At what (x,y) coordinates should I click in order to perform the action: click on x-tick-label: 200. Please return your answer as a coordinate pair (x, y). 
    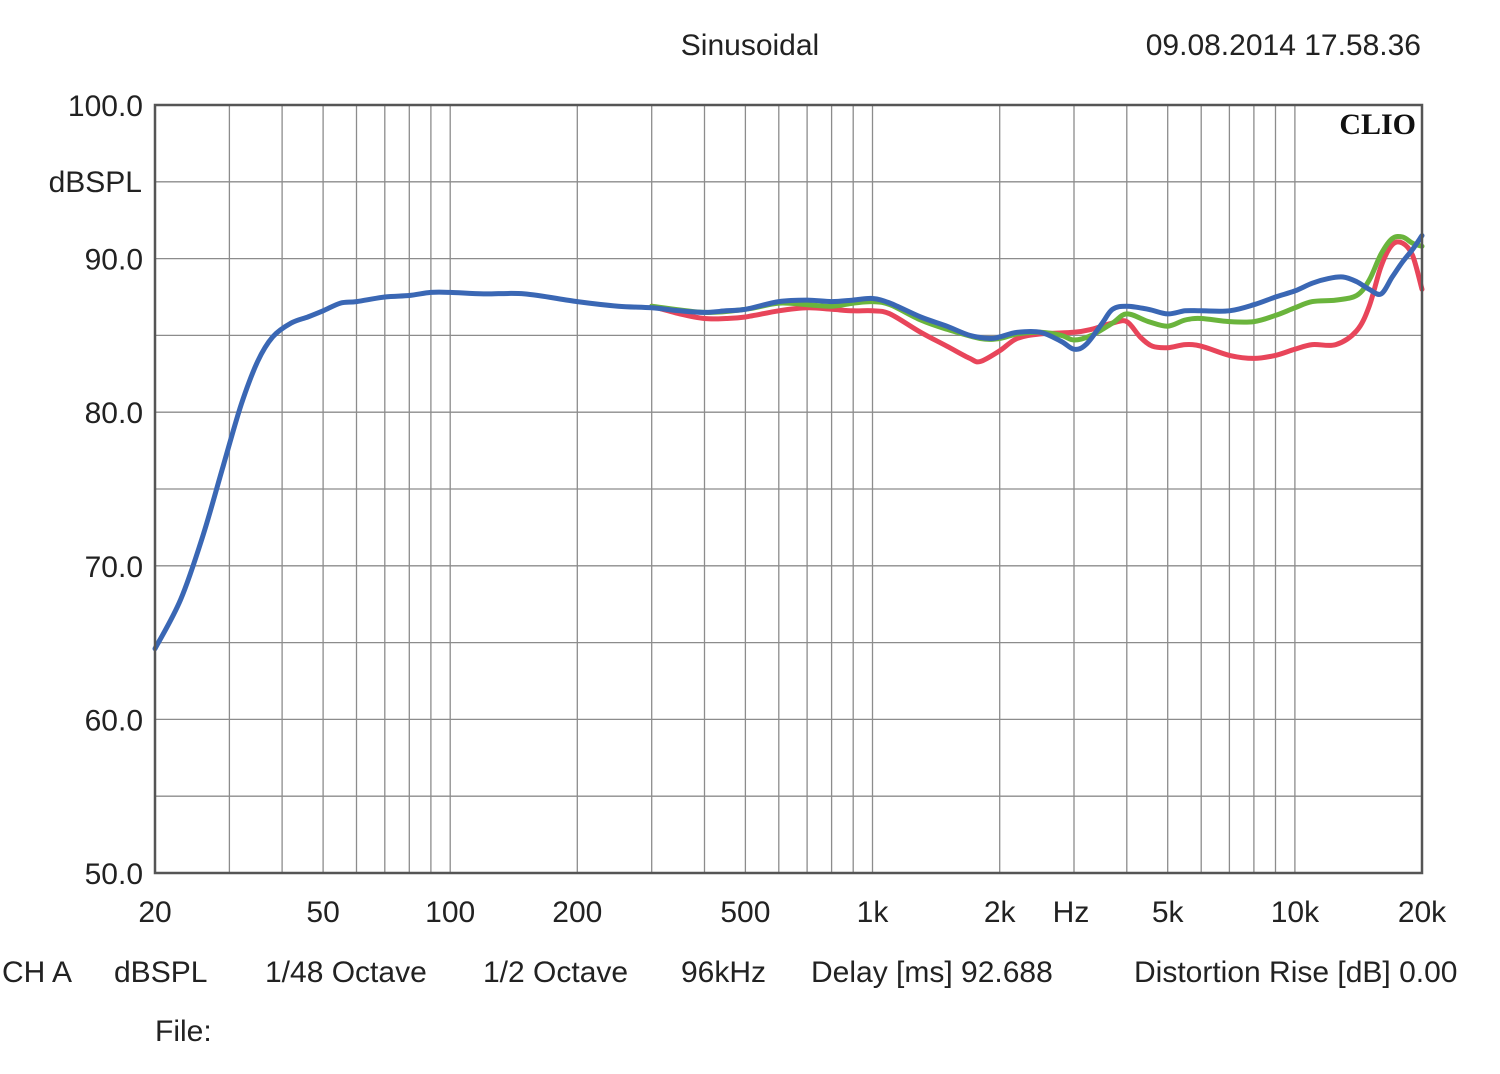
    Looking at the image, I should click on (577, 912).